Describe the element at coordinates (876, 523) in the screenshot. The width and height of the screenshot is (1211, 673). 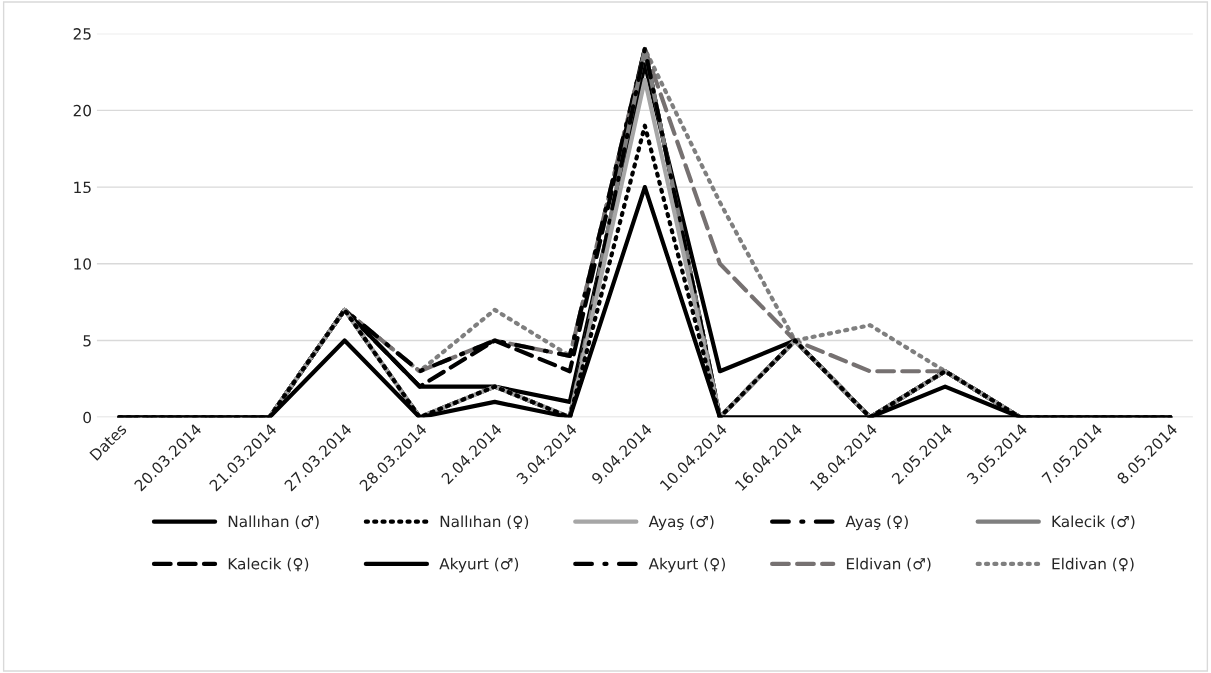
I see `legend-label: Ayaş (♀)` at that location.